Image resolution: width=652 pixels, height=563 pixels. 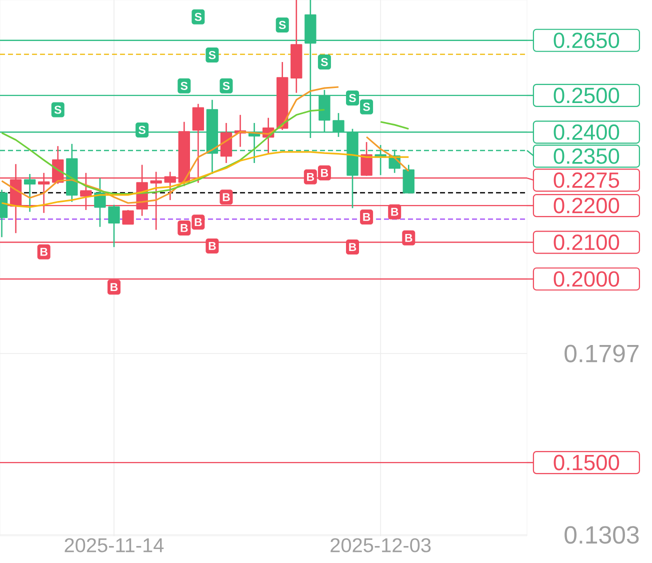 I want to click on x-tick-label: 2025-12-03, so click(x=380, y=545).